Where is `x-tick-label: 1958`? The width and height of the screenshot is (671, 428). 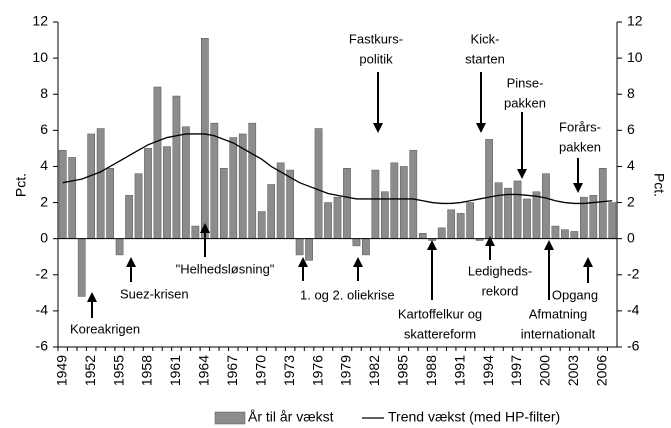 x-tick-label: 1958 is located at coordinates (147, 370).